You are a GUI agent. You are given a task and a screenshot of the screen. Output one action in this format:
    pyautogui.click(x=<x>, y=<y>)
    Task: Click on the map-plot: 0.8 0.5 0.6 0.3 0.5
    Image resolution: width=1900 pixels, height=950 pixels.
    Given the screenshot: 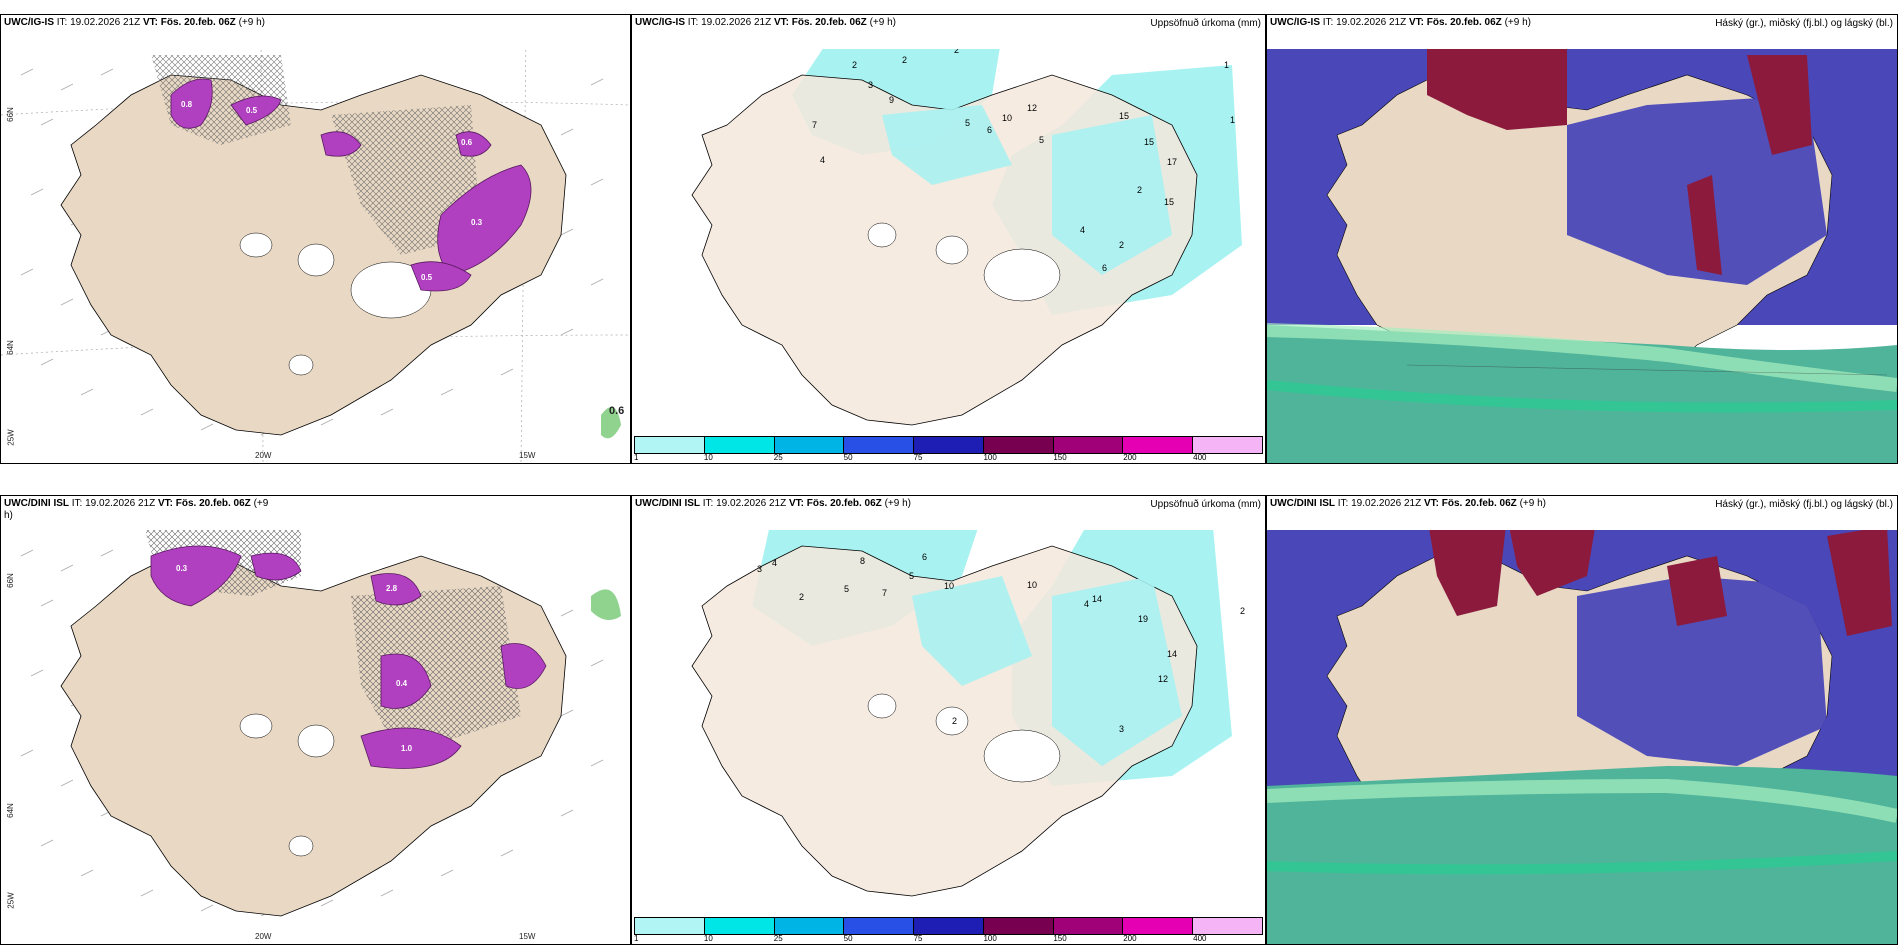 What is the action you would take?
    pyautogui.click(x=315, y=249)
    